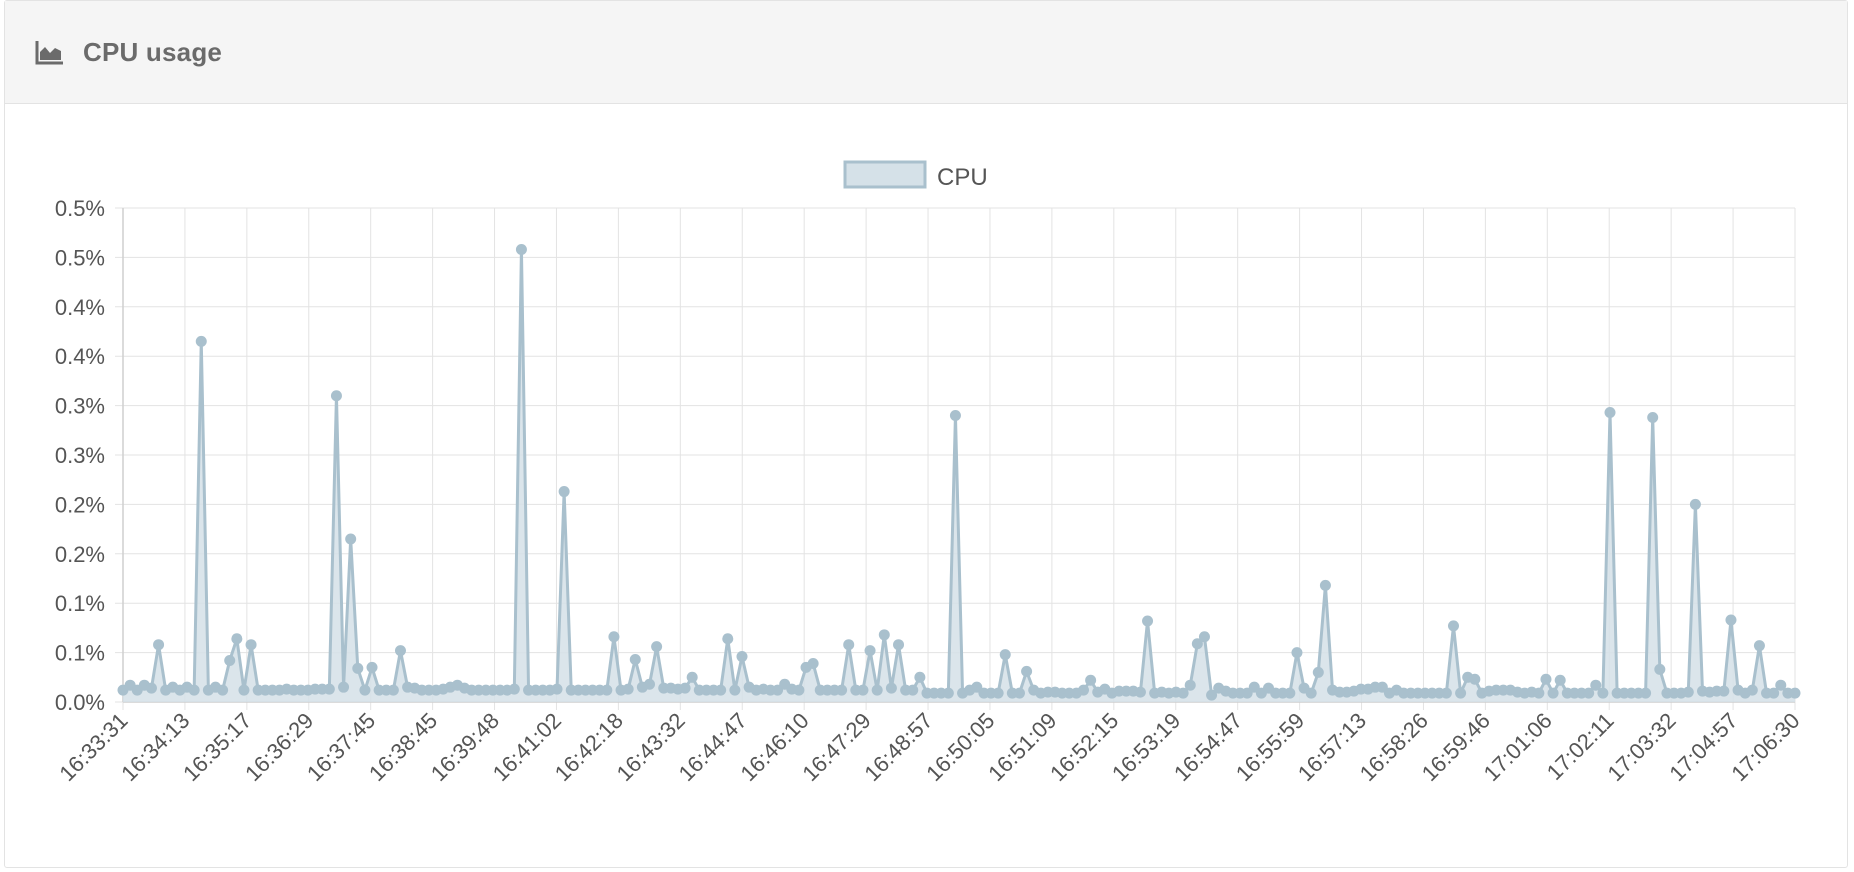  Describe the element at coordinates (1765, 747) in the screenshot. I see `x-tick-label: 17:06:30` at that location.